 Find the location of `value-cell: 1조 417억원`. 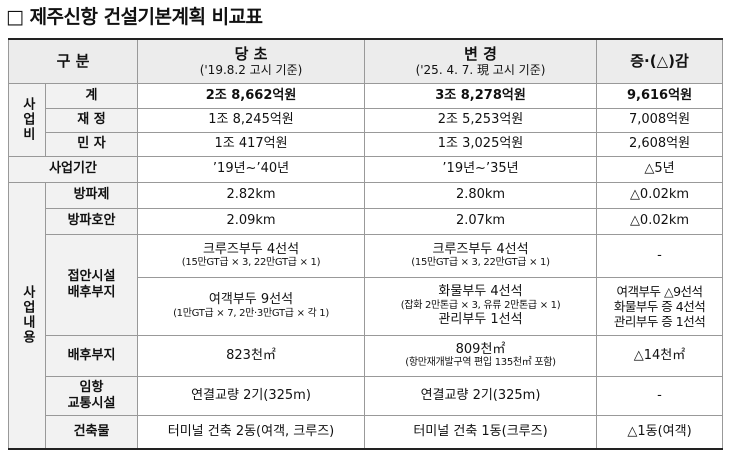

value-cell: 1조 417억원 is located at coordinates (251, 144).